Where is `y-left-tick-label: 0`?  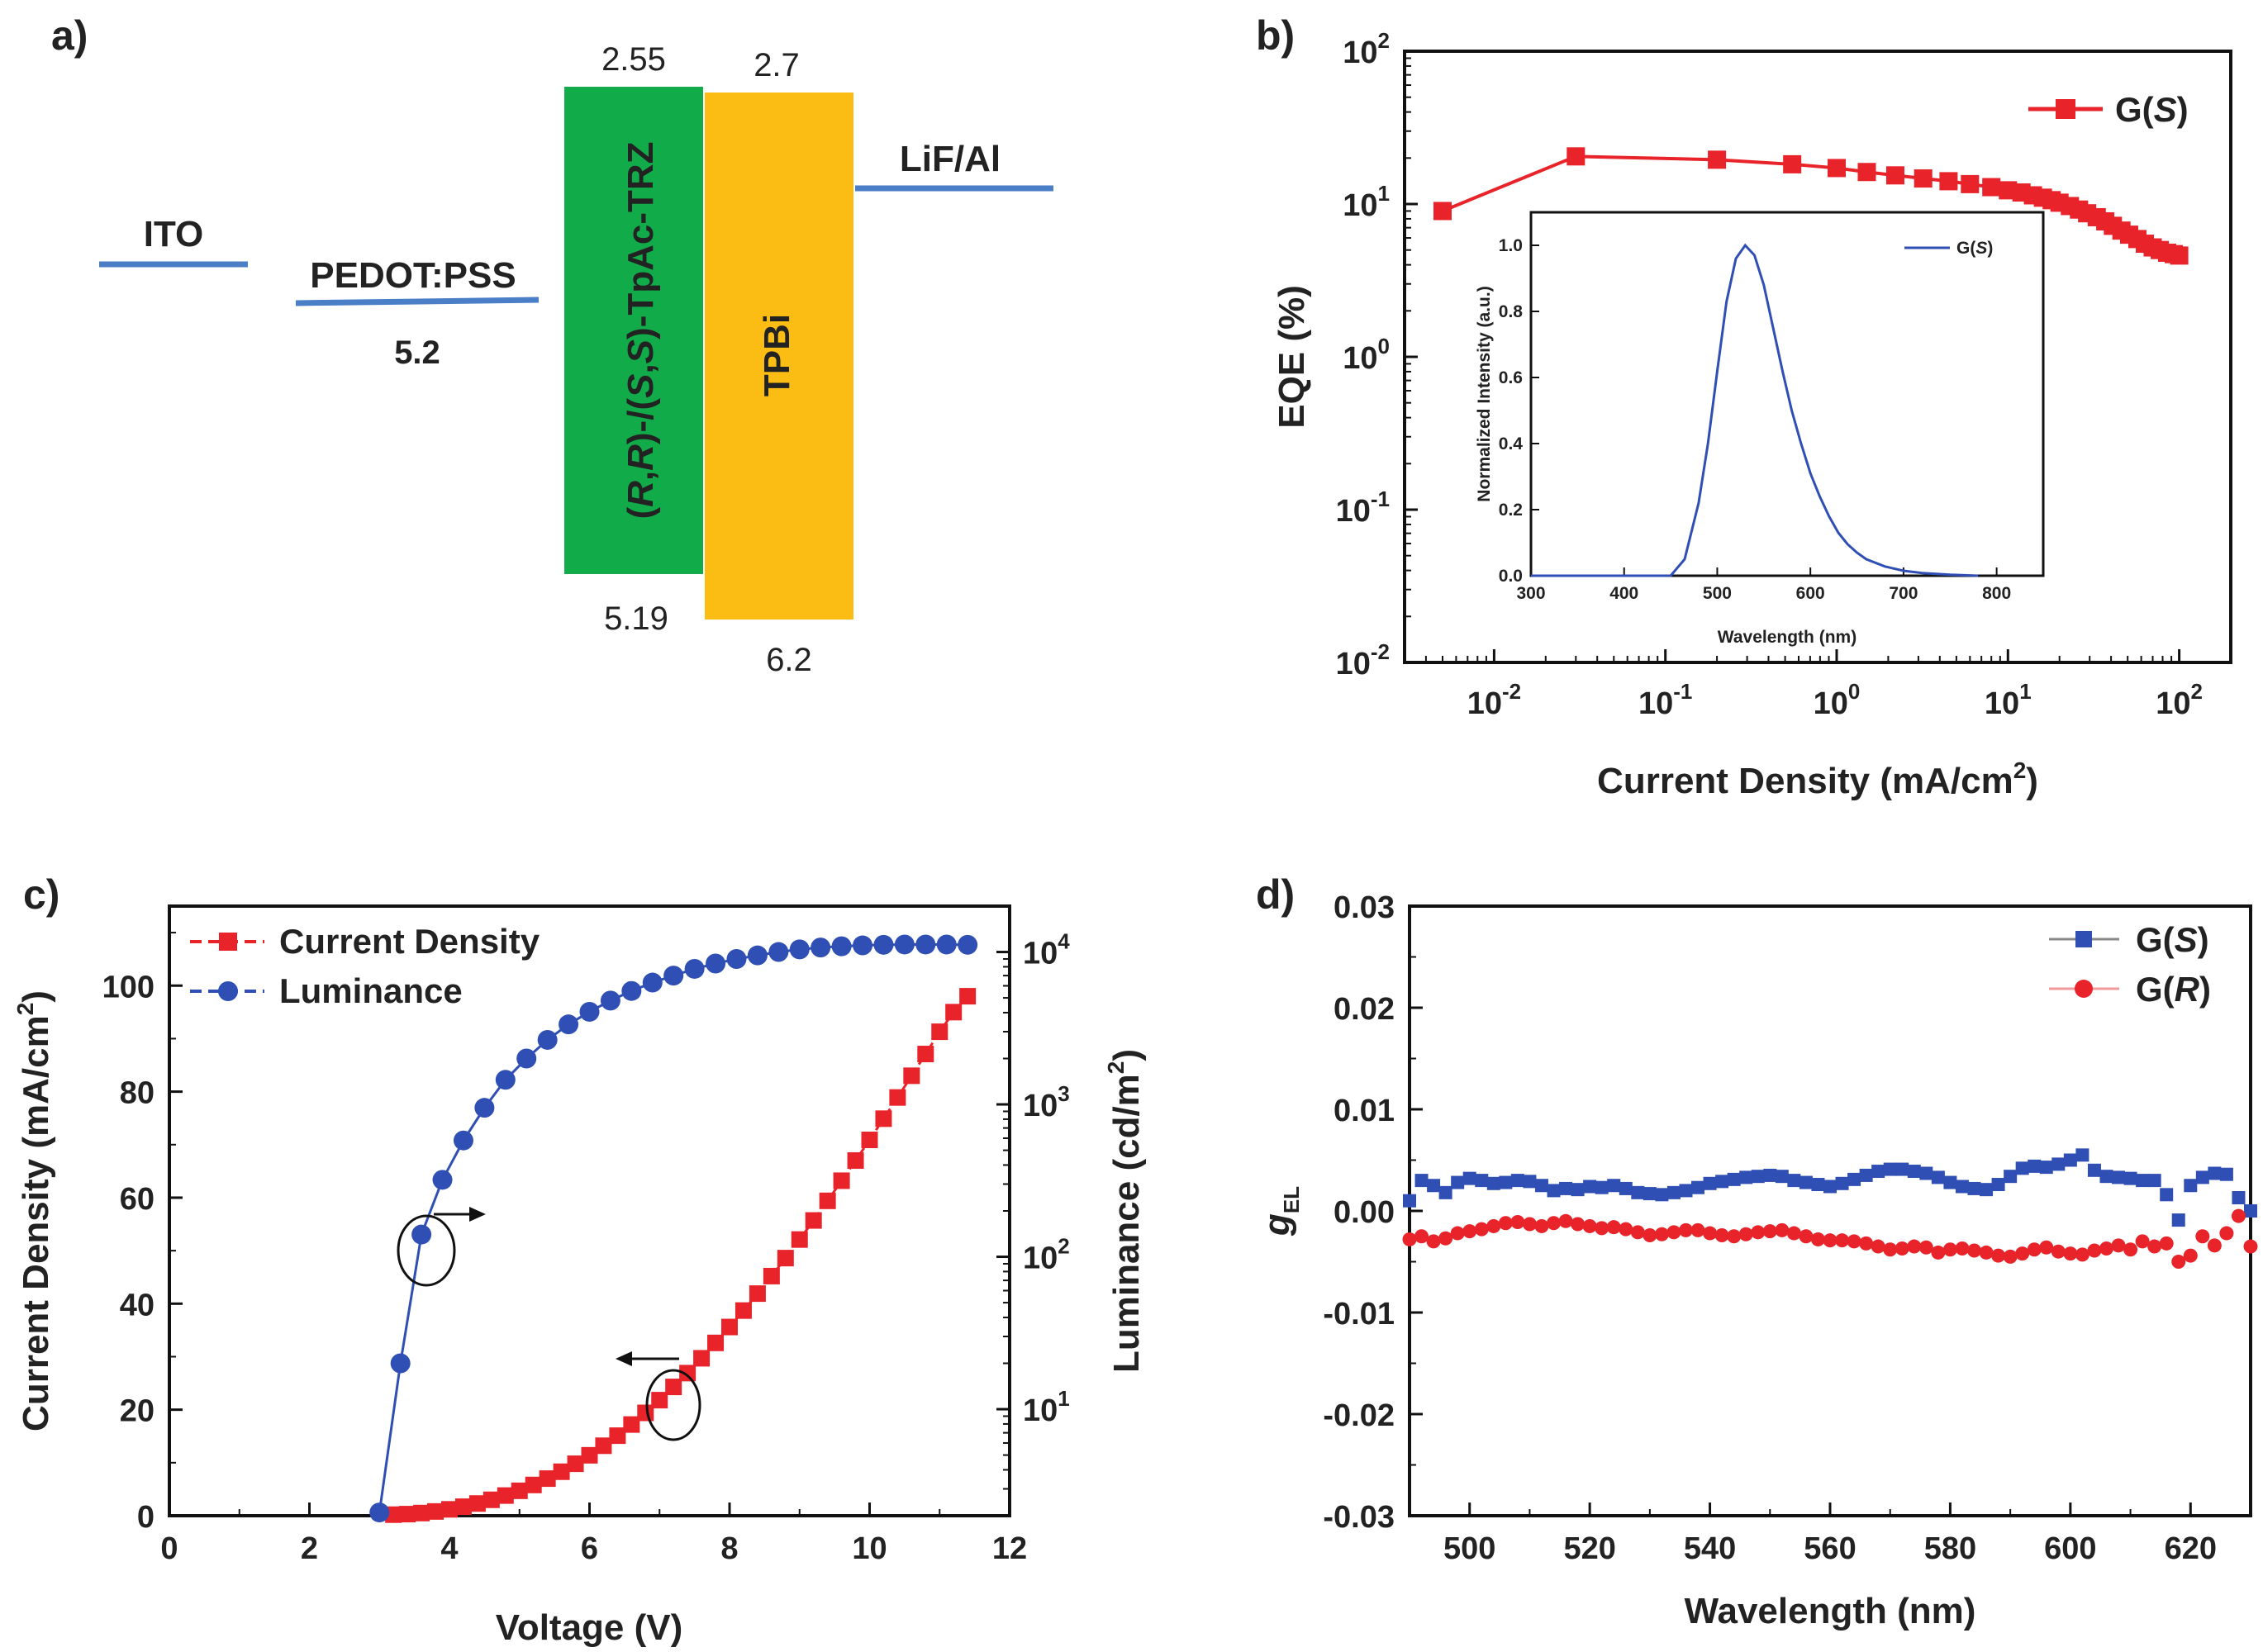
y-left-tick-label: 0 is located at coordinates (146, 1517).